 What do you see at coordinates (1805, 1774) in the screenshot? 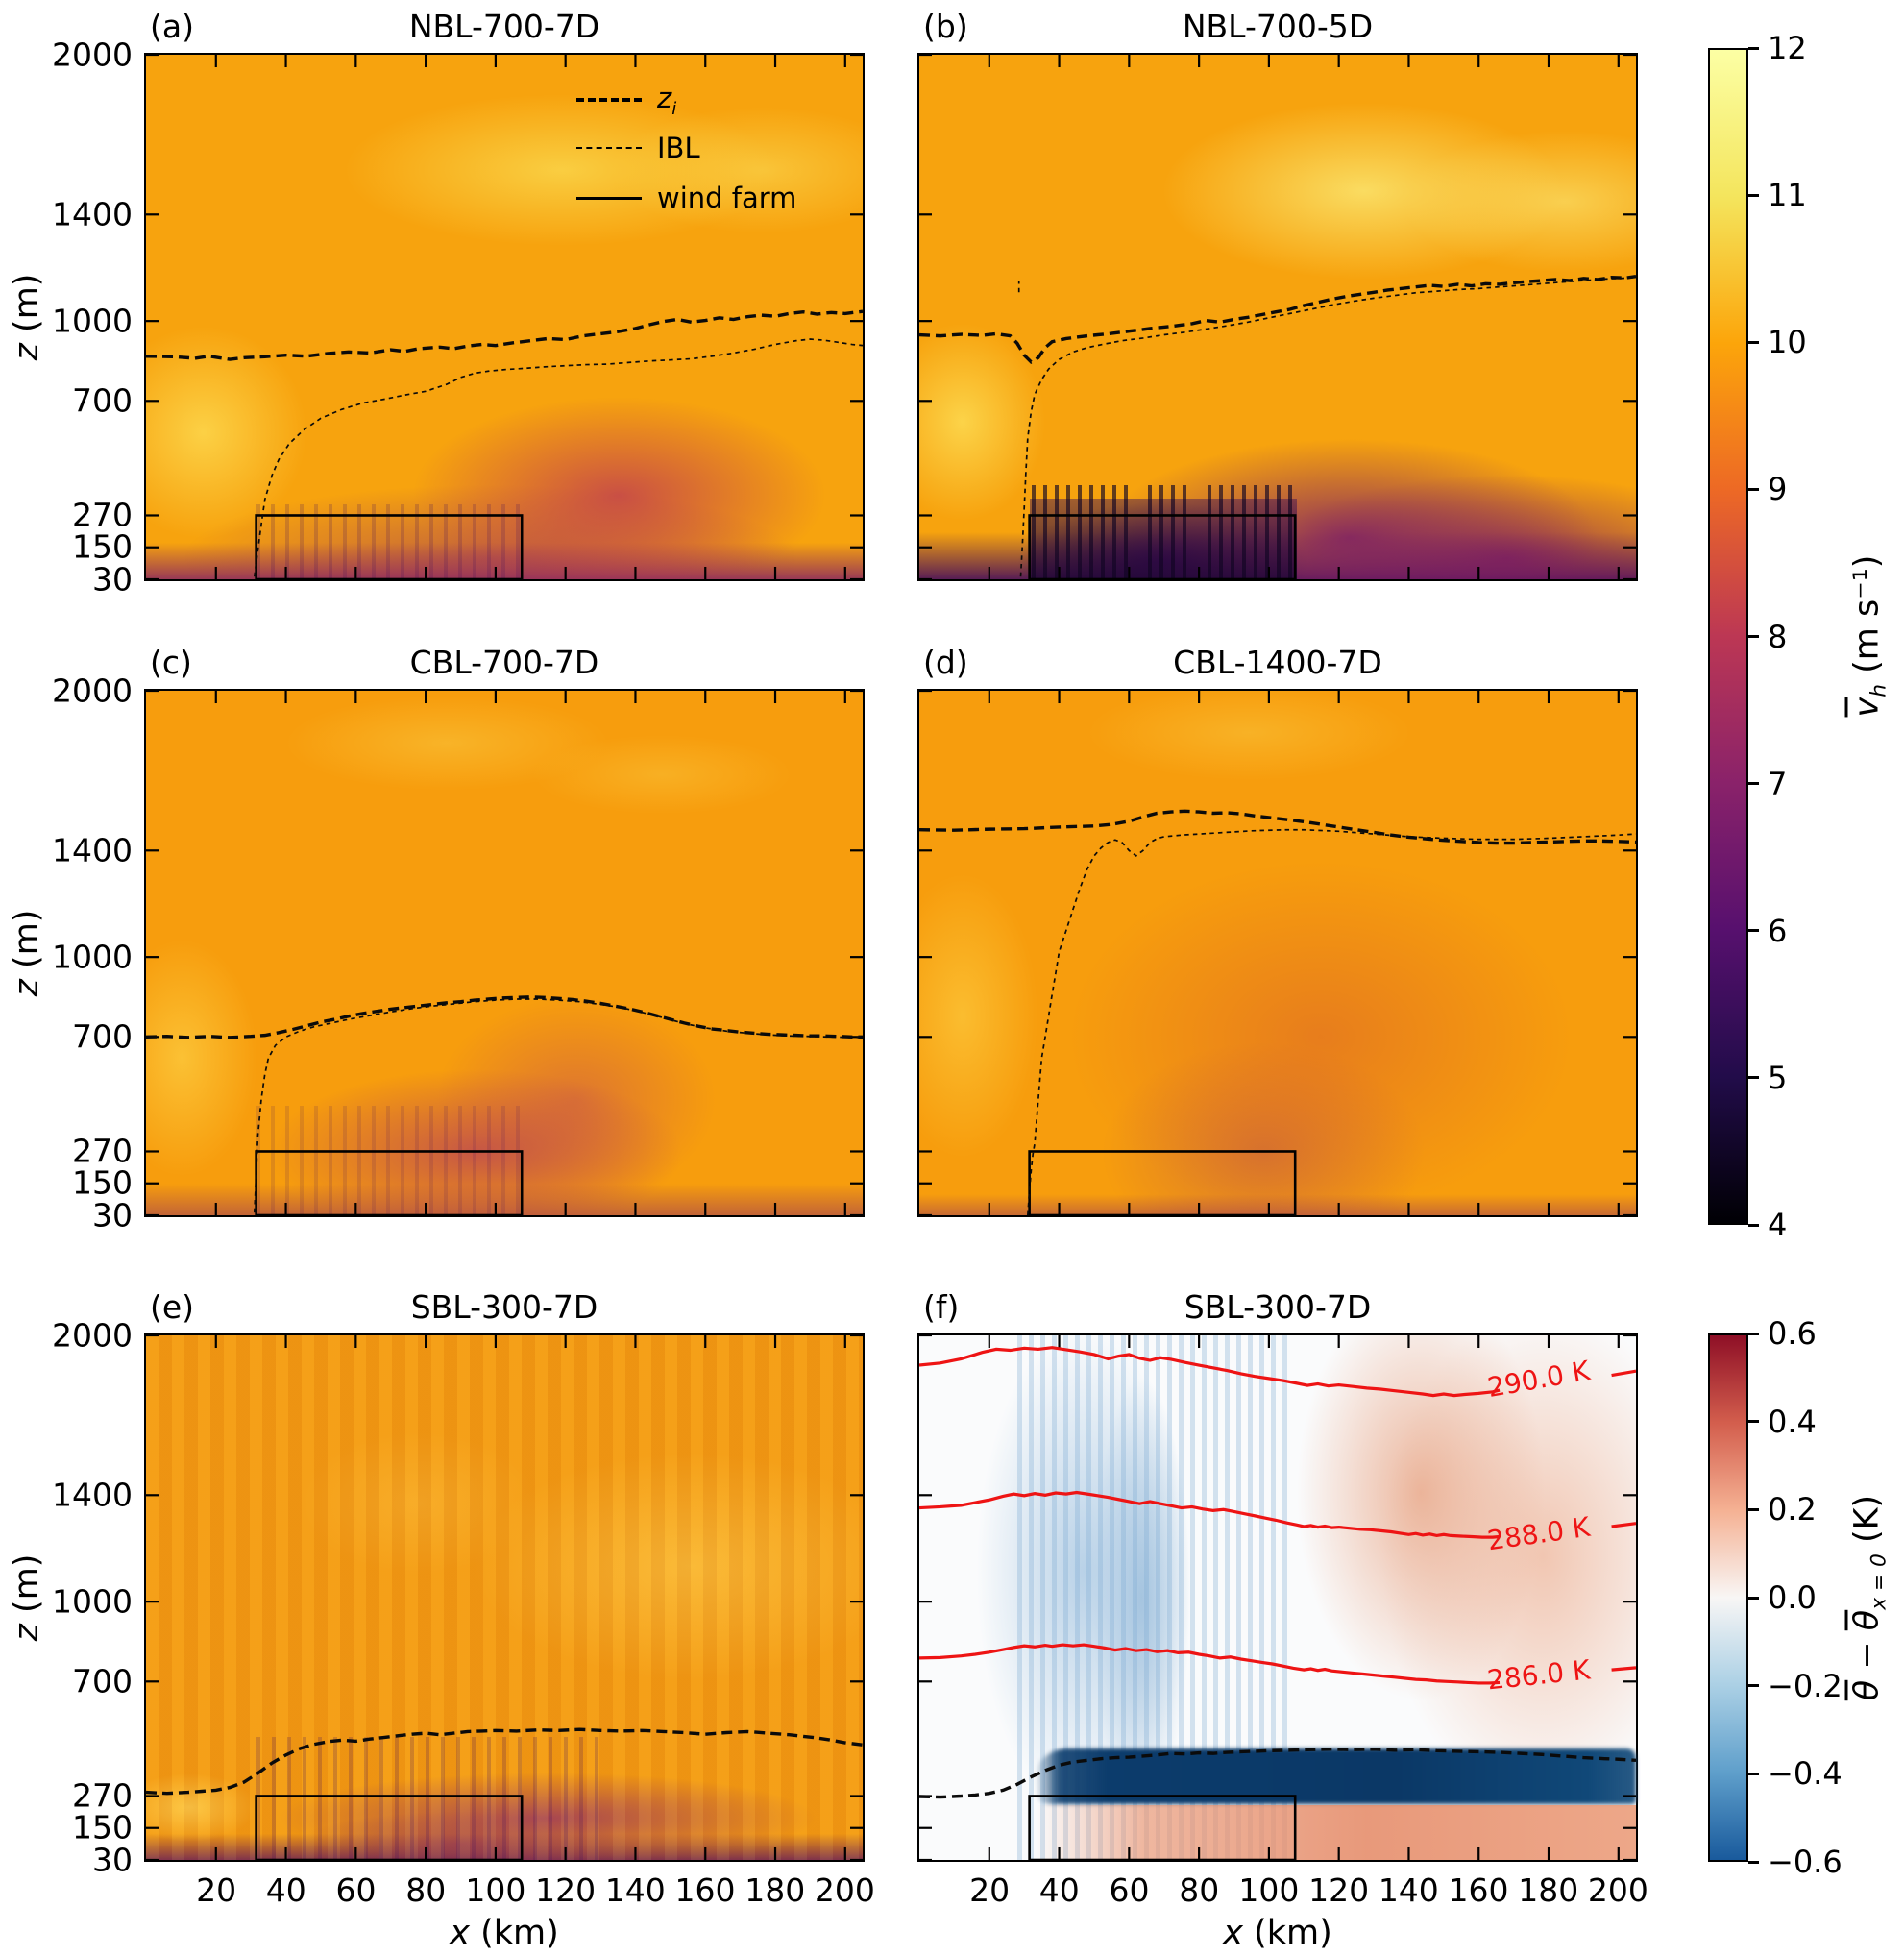
I see `colorbar-tick-label: −0.4` at bounding box center [1805, 1774].